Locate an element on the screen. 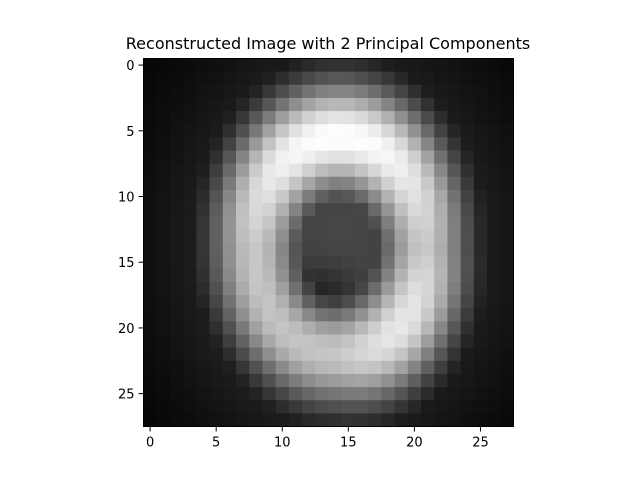  x-tick-label: 20 is located at coordinates (414, 443).